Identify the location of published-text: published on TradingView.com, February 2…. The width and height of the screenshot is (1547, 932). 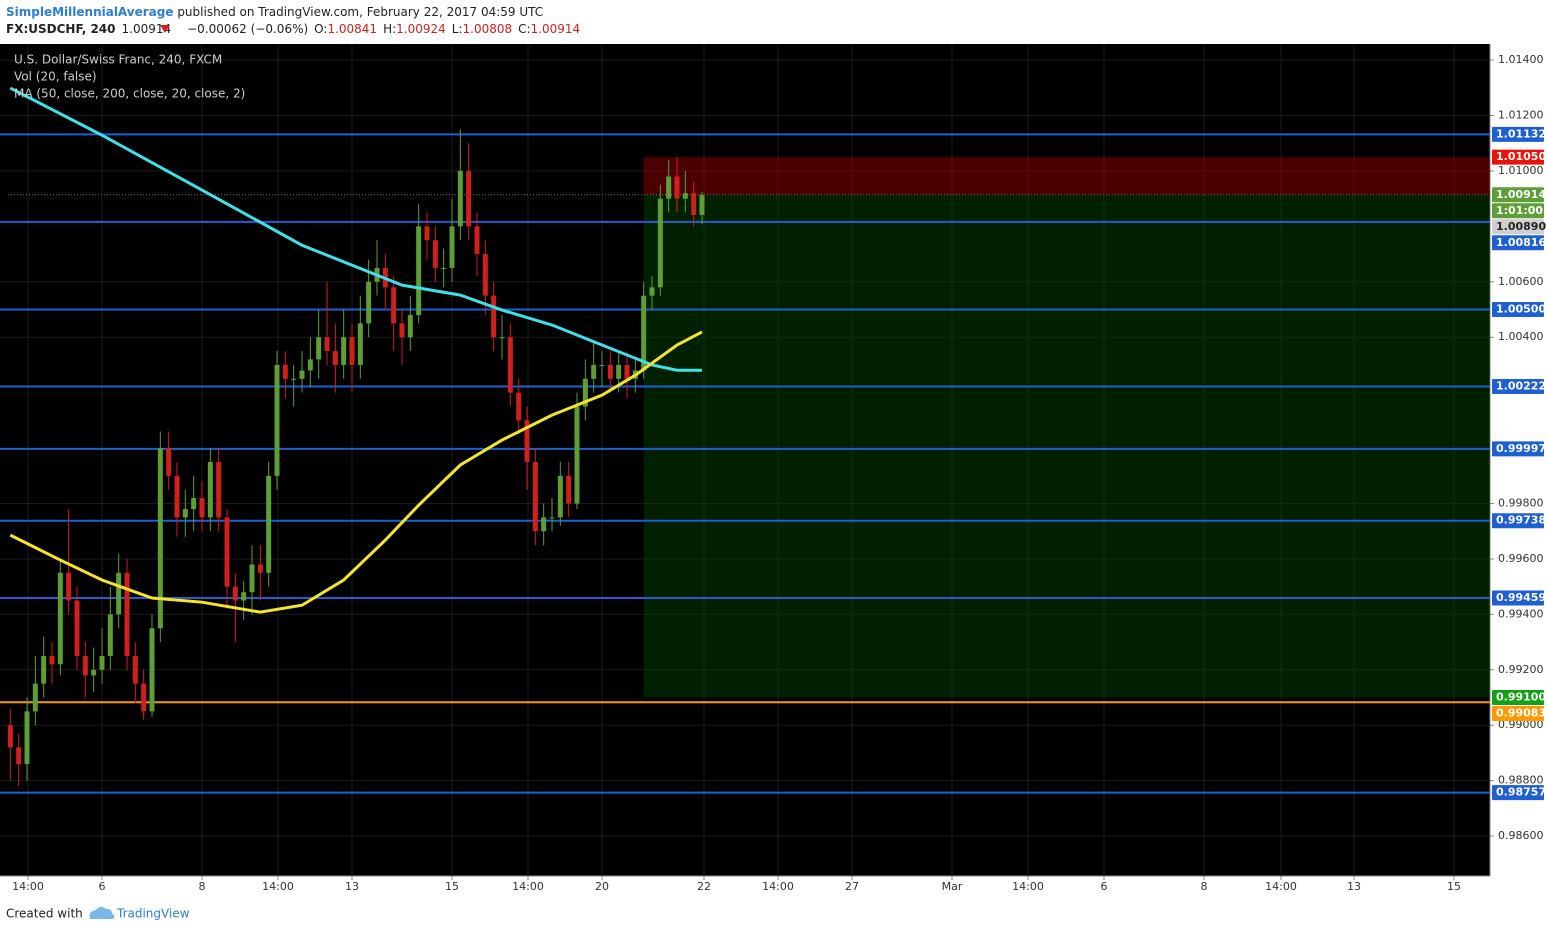
(359, 12).